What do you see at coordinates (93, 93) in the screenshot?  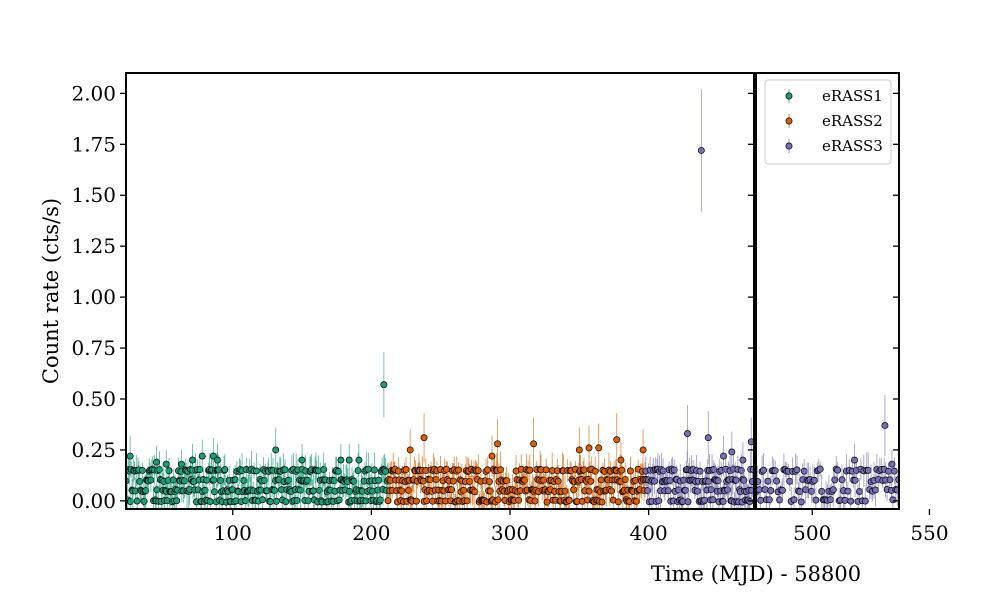 I see `y-tick-label: 2.00` at bounding box center [93, 93].